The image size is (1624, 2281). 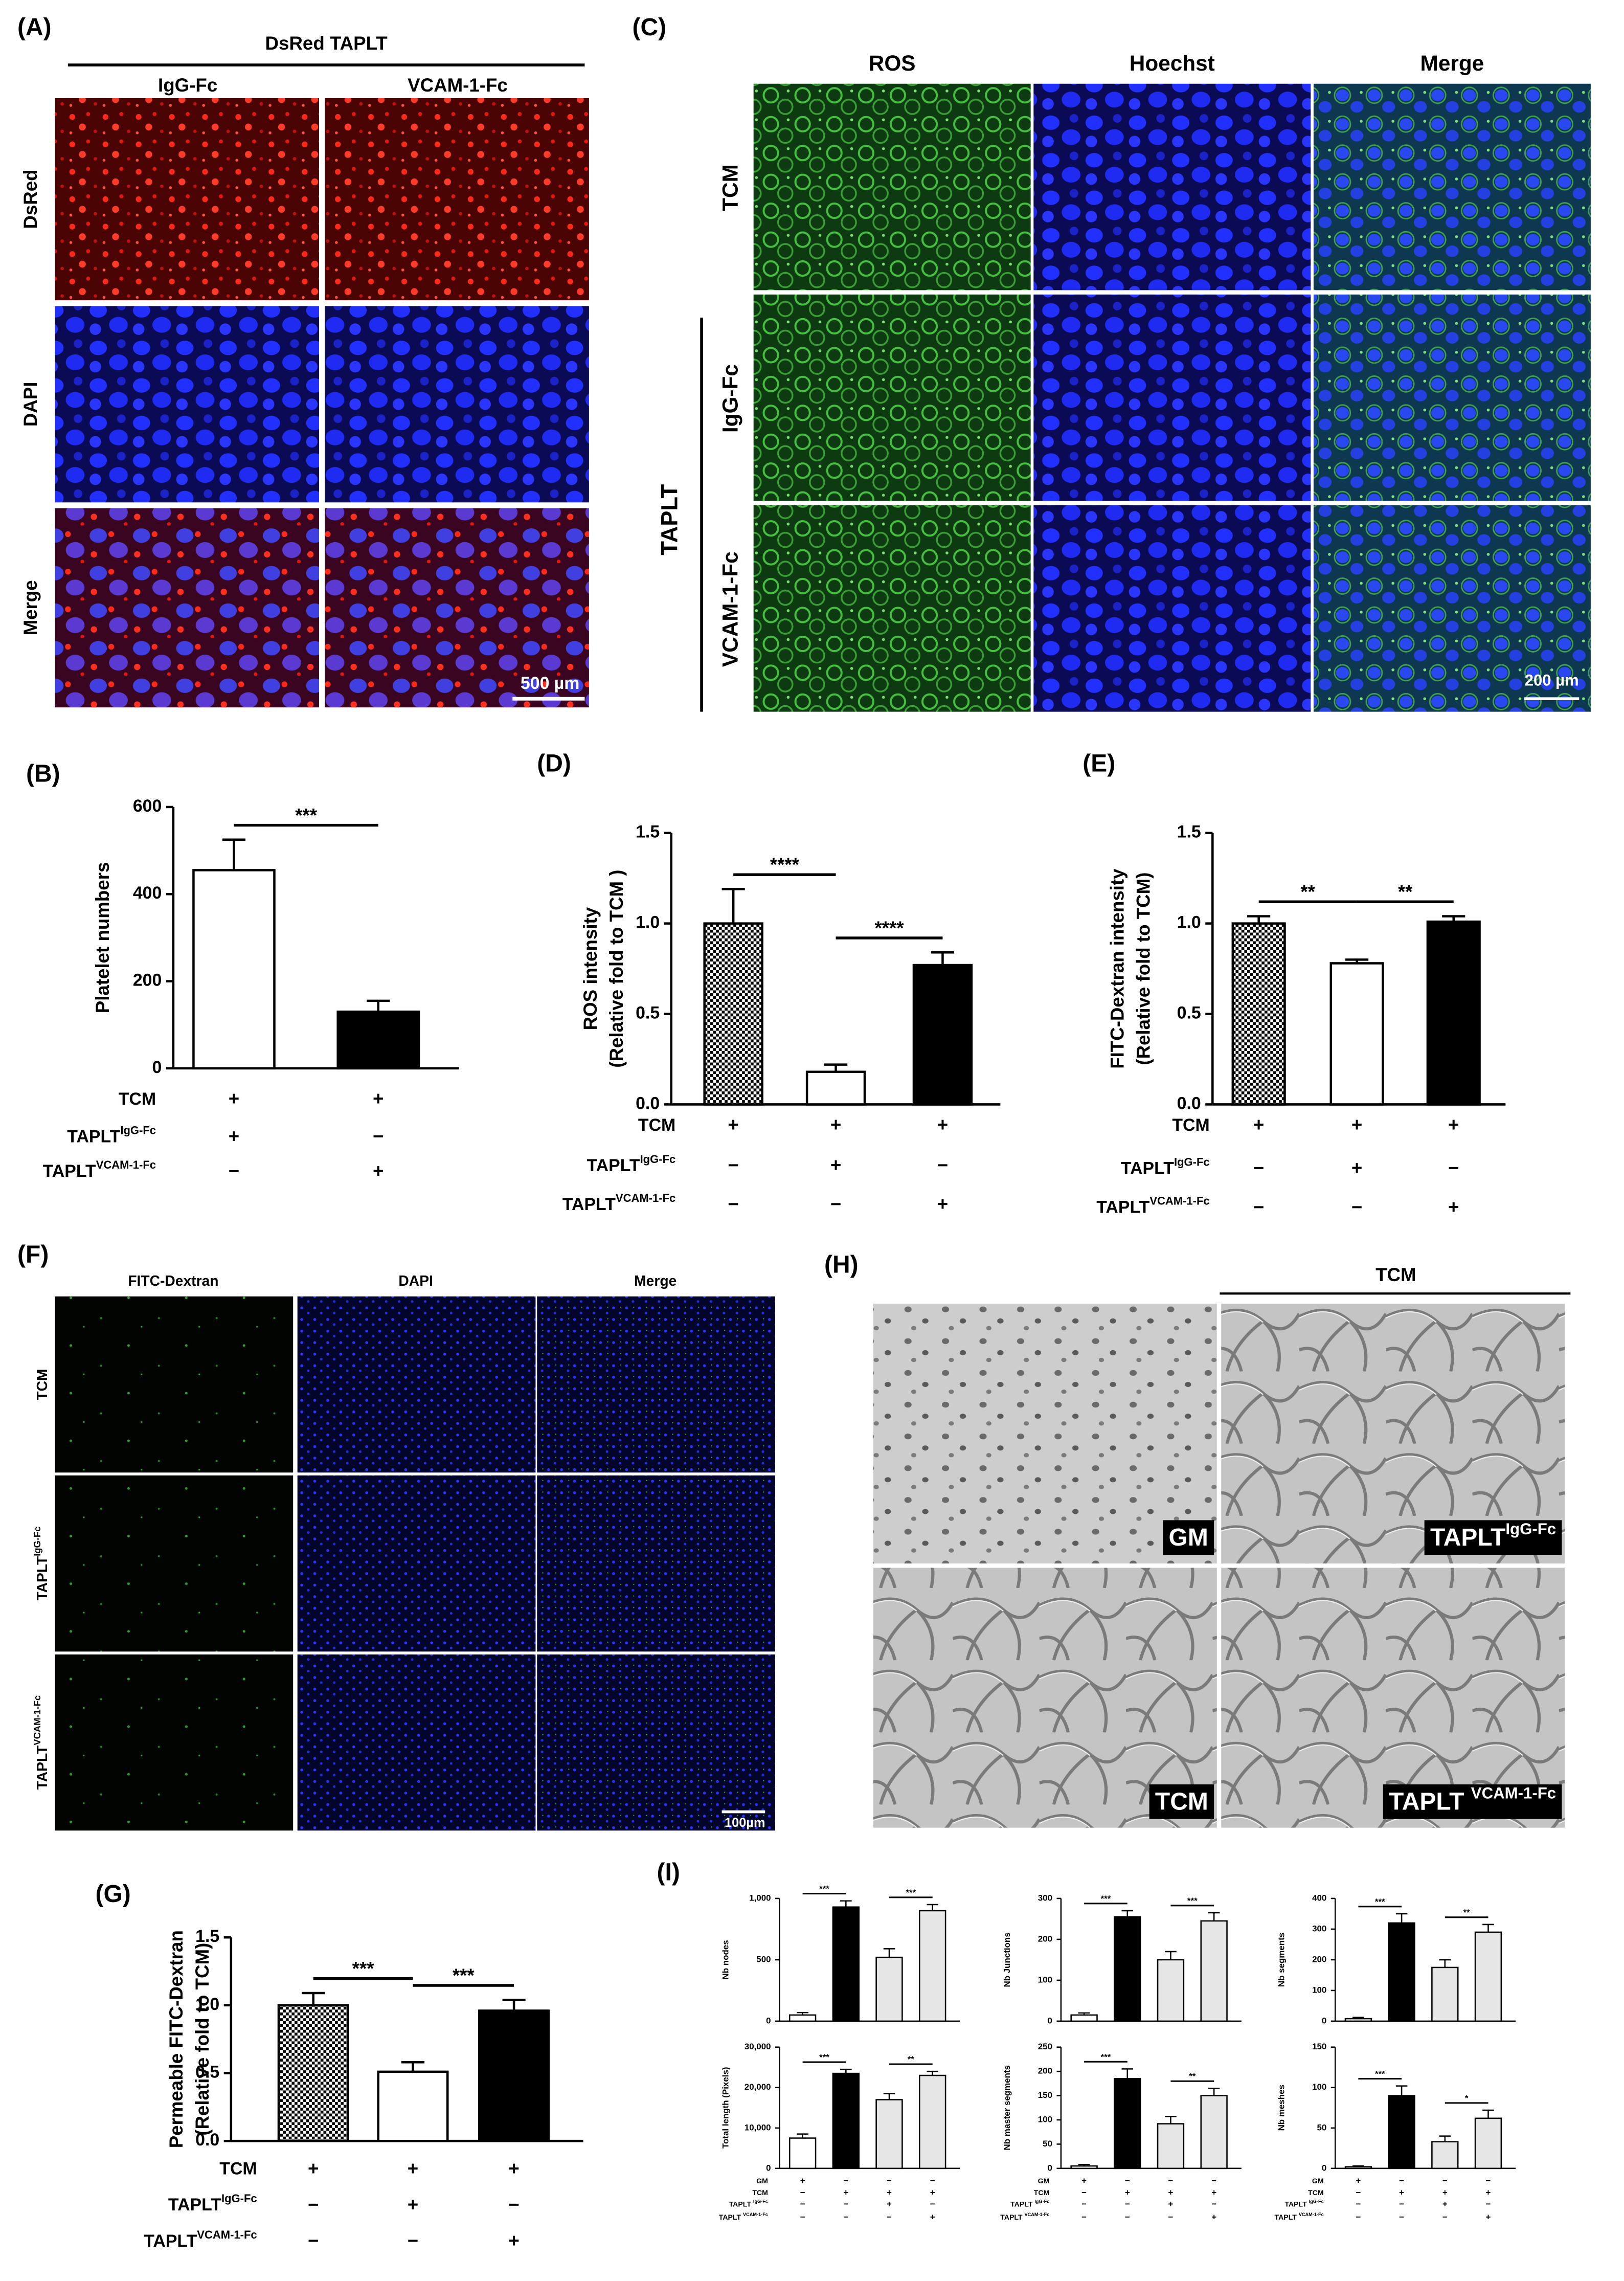 What do you see at coordinates (616, 968) in the screenshot?
I see `y-axis-label: (Relative fold to TCM )` at bounding box center [616, 968].